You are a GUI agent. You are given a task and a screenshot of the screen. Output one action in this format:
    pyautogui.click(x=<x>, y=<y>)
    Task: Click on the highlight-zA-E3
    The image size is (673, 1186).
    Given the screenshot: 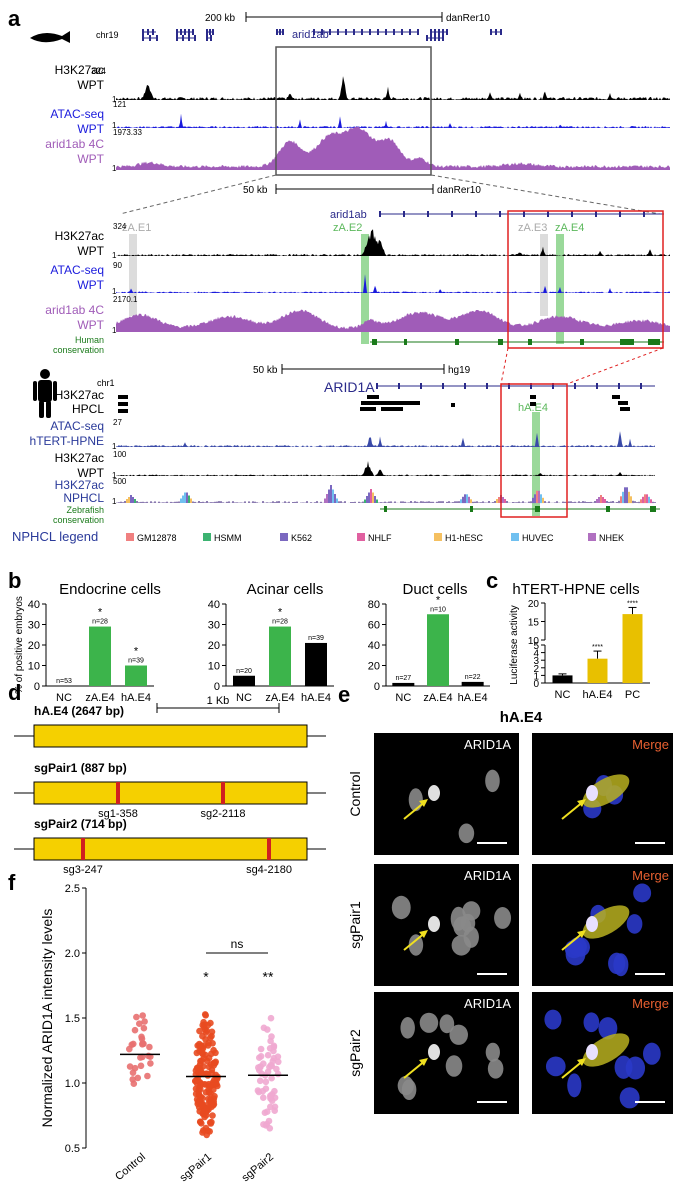 What is the action you would take?
    pyautogui.click(x=544, y=275)
    